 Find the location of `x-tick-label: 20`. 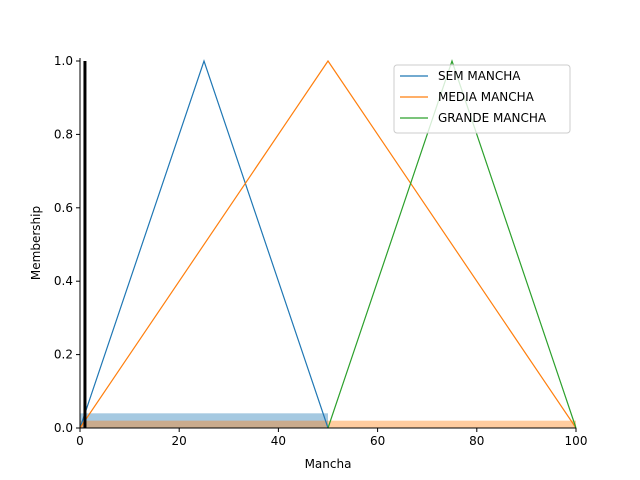

x-tick-label: 20 is located at coordinates (179, 441).